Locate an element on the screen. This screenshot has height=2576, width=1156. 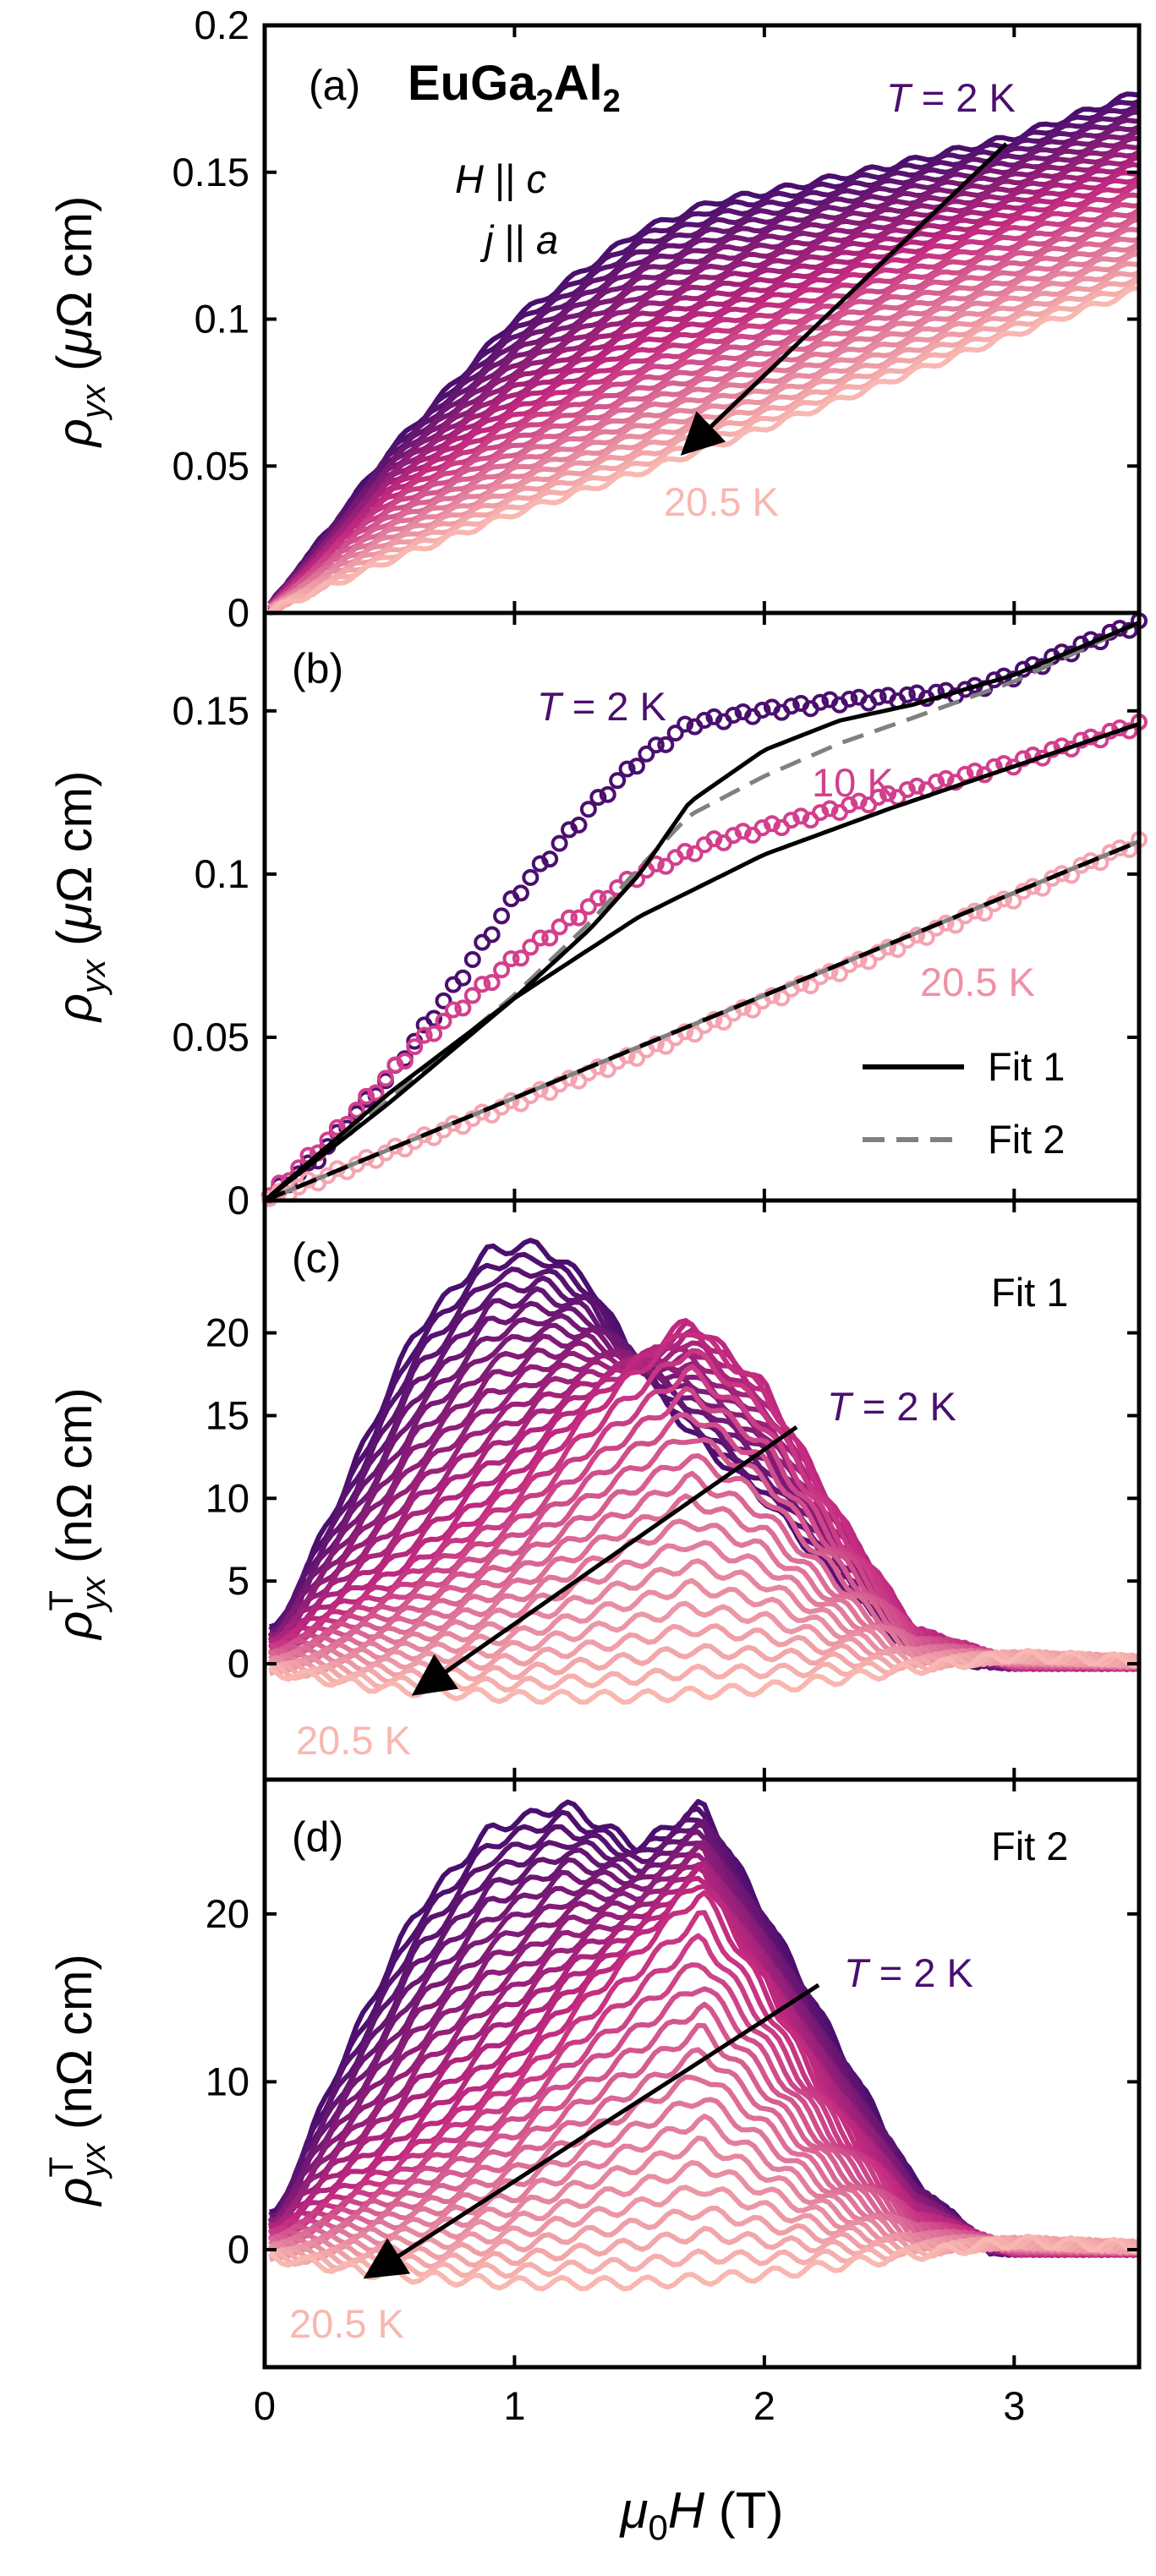
panel-b-t10-label: 10 K is located at coordinates (853, 782).